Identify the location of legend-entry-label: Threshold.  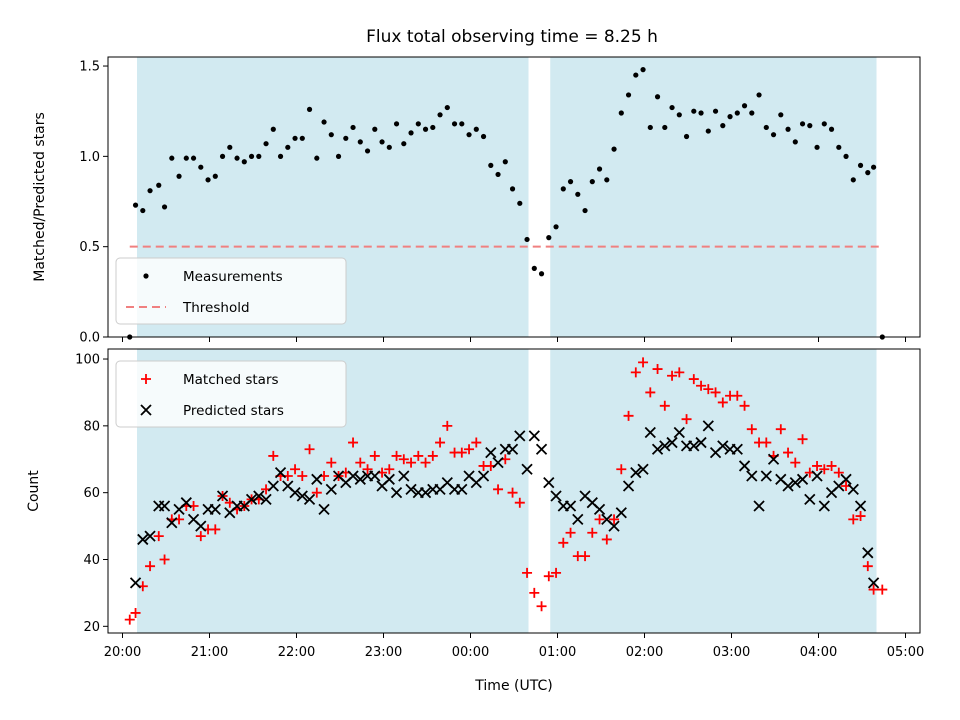
(216, 308).